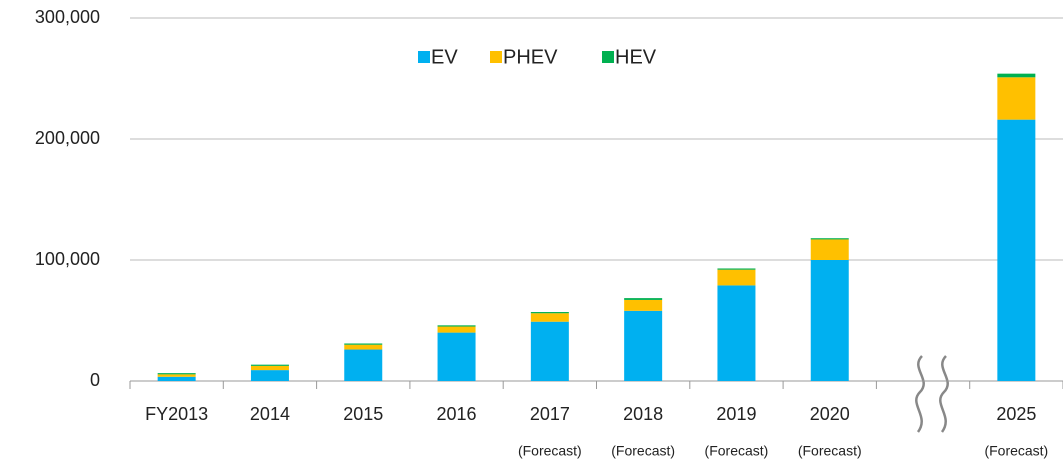  What do you see at coordinates (636, 57) in the screenshot?
I see `legend-label: HEV` at bounding box center [636, 57].